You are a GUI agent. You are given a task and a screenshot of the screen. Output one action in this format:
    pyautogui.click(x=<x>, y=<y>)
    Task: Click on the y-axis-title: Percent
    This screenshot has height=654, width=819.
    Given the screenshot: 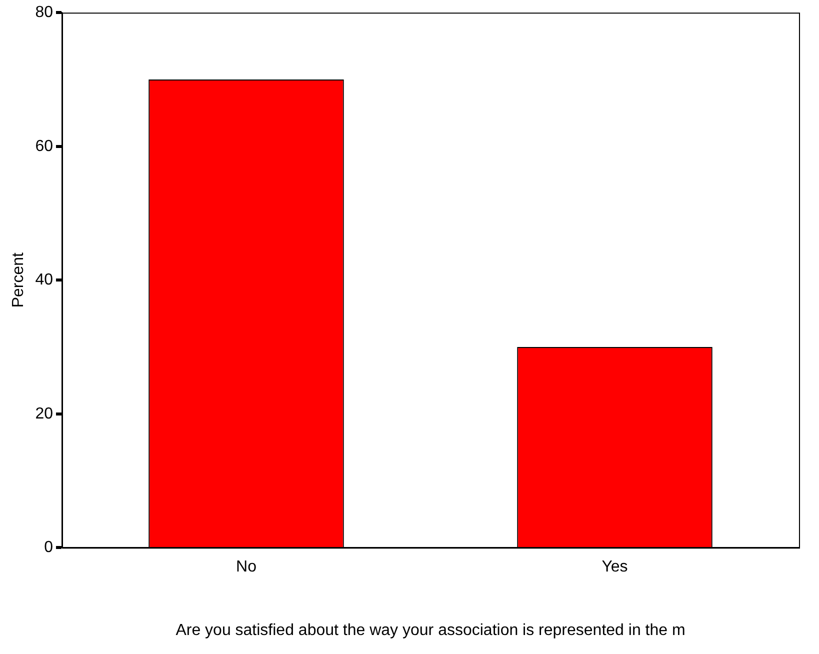 What is the action you would take?
    pyautogui.click(x=19, y=280)
    